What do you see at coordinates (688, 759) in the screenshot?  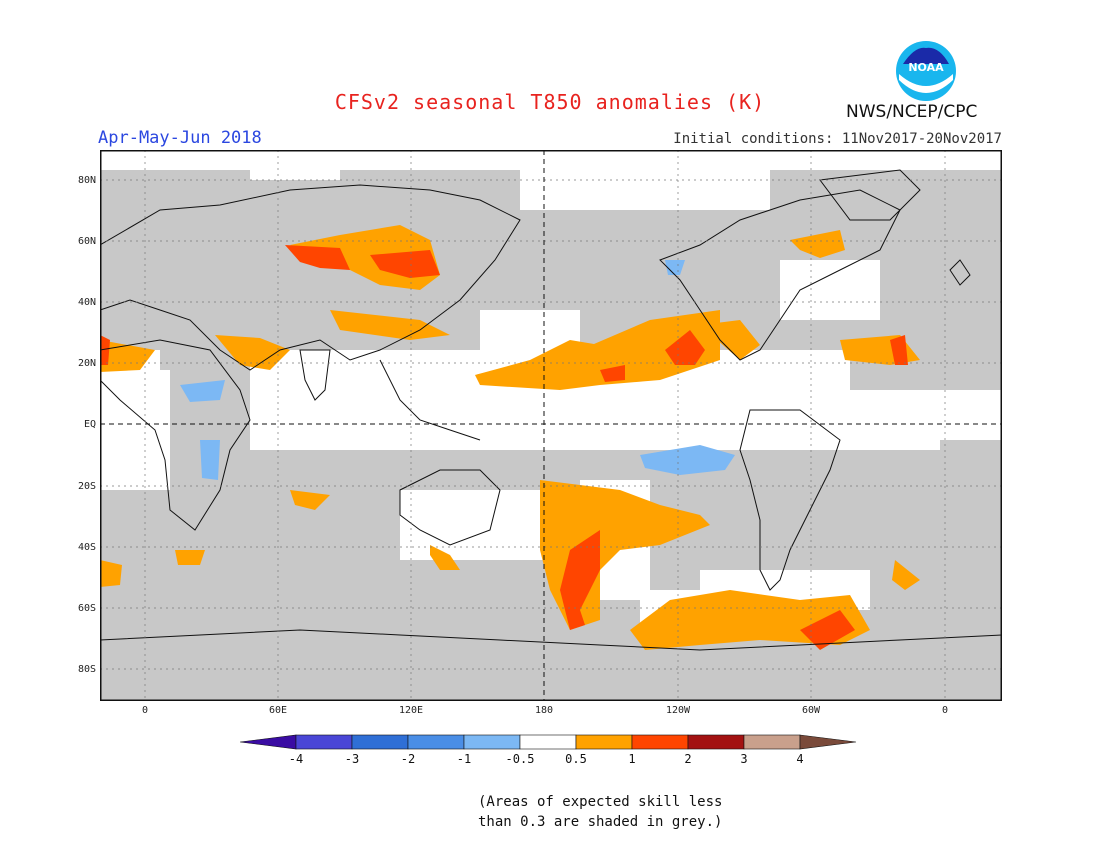 I see `colorbar-label: 2` at bounding box center [688, 759].